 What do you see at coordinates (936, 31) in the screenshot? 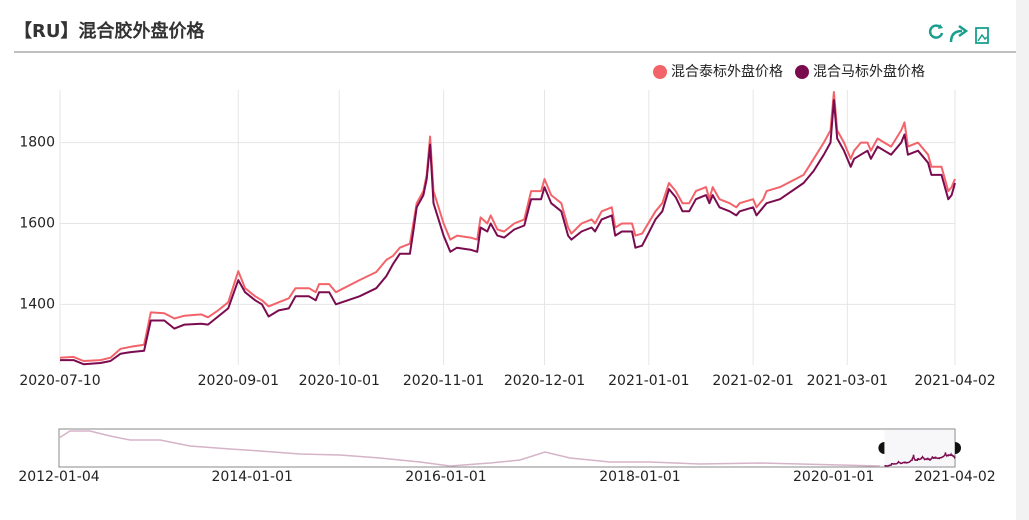
I see `refresh-icon` at bounding box center [936, 31].